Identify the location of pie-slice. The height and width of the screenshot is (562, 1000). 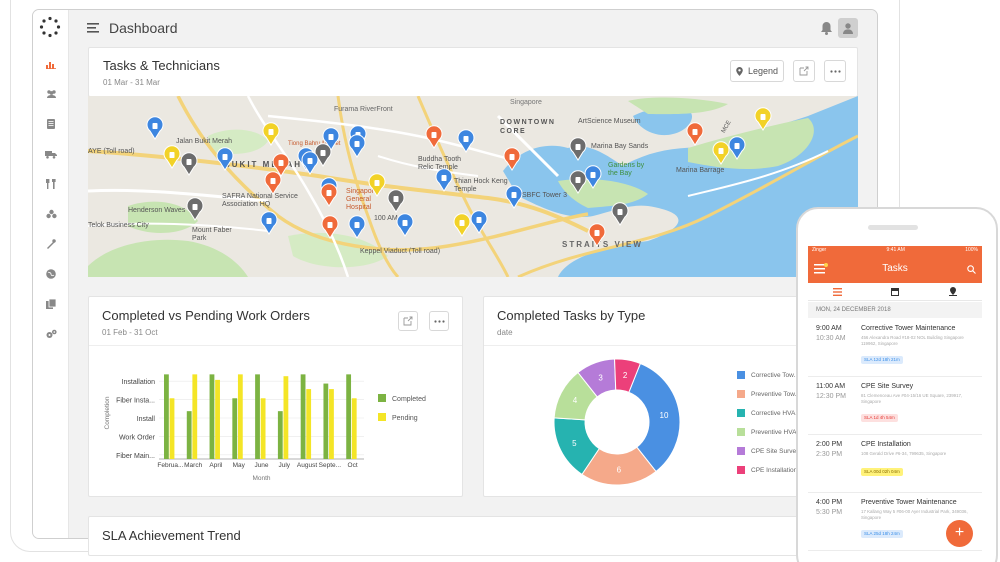
(628, 375).